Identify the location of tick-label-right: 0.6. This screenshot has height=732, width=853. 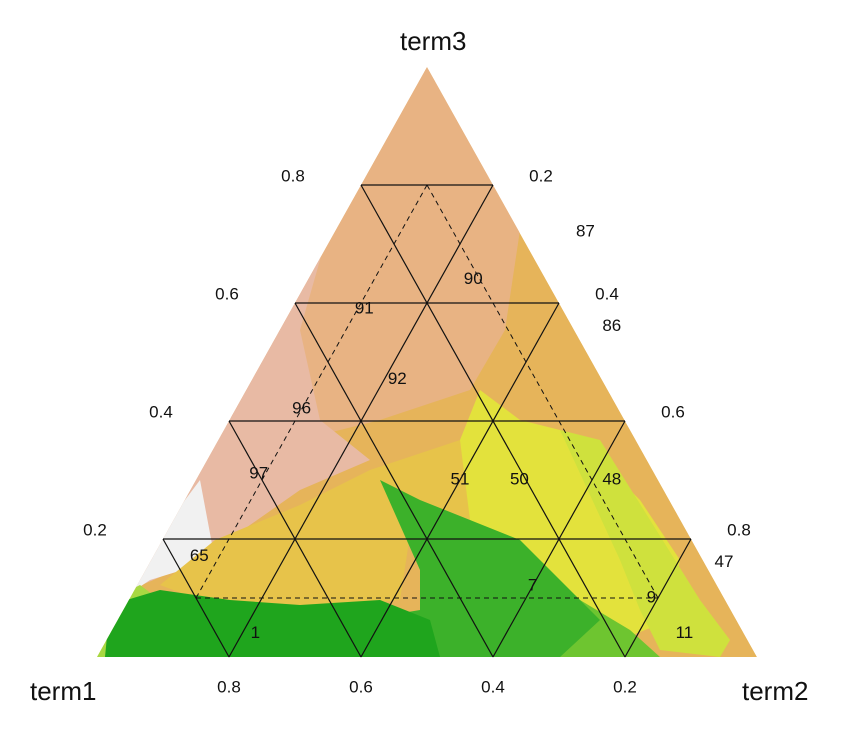
(673, 411).